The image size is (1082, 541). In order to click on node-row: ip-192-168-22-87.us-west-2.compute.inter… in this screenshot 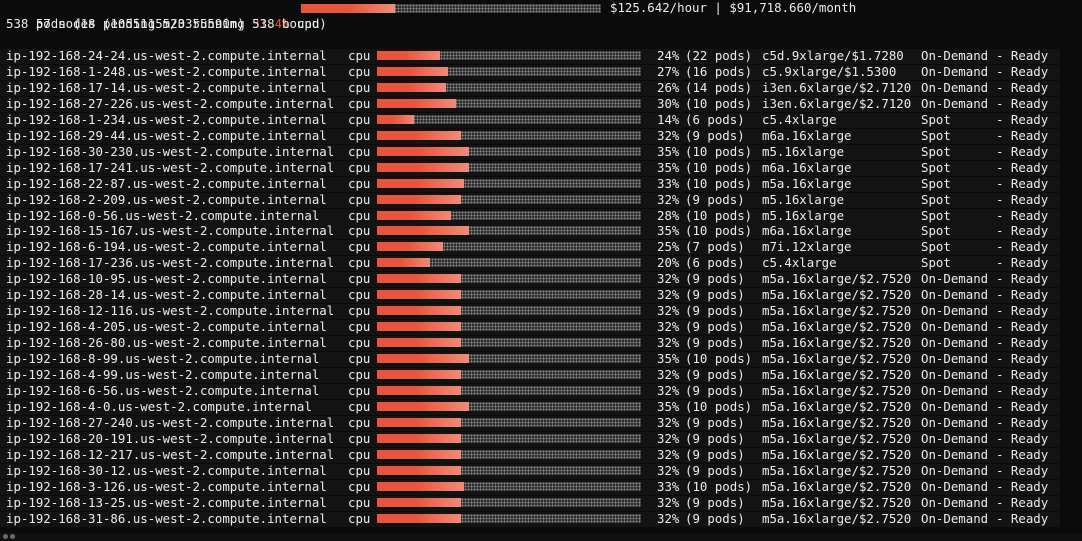, I will do `click(541, 184)`.